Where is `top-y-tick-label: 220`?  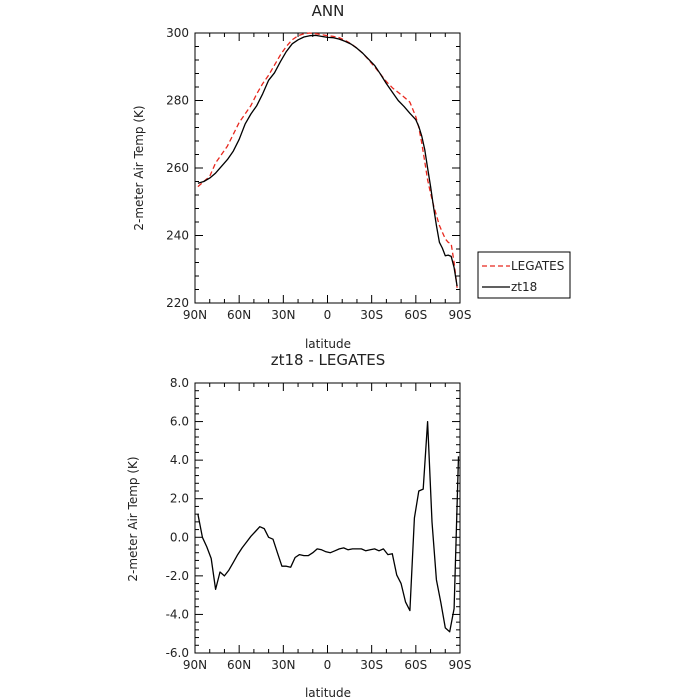 top-y-tick-label: 220 is located at coordinates (177, 303).